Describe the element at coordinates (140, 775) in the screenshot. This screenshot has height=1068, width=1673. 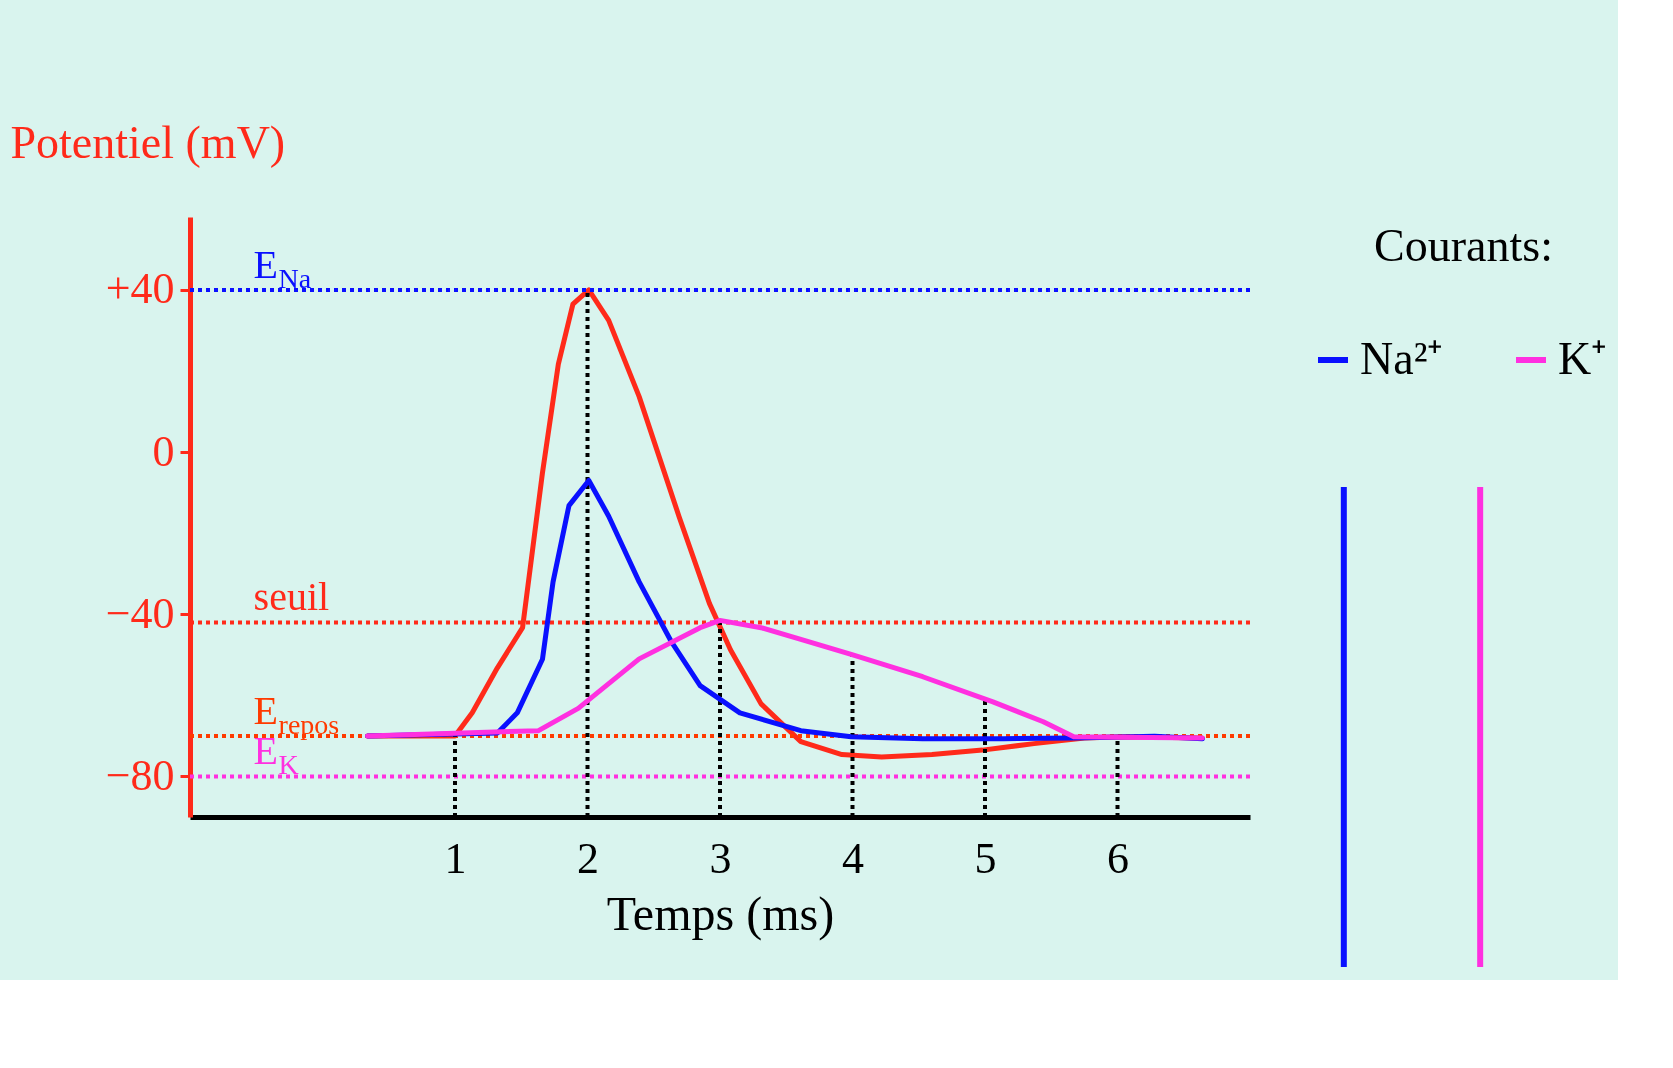
I see `y-tick-label: −80` at that location.